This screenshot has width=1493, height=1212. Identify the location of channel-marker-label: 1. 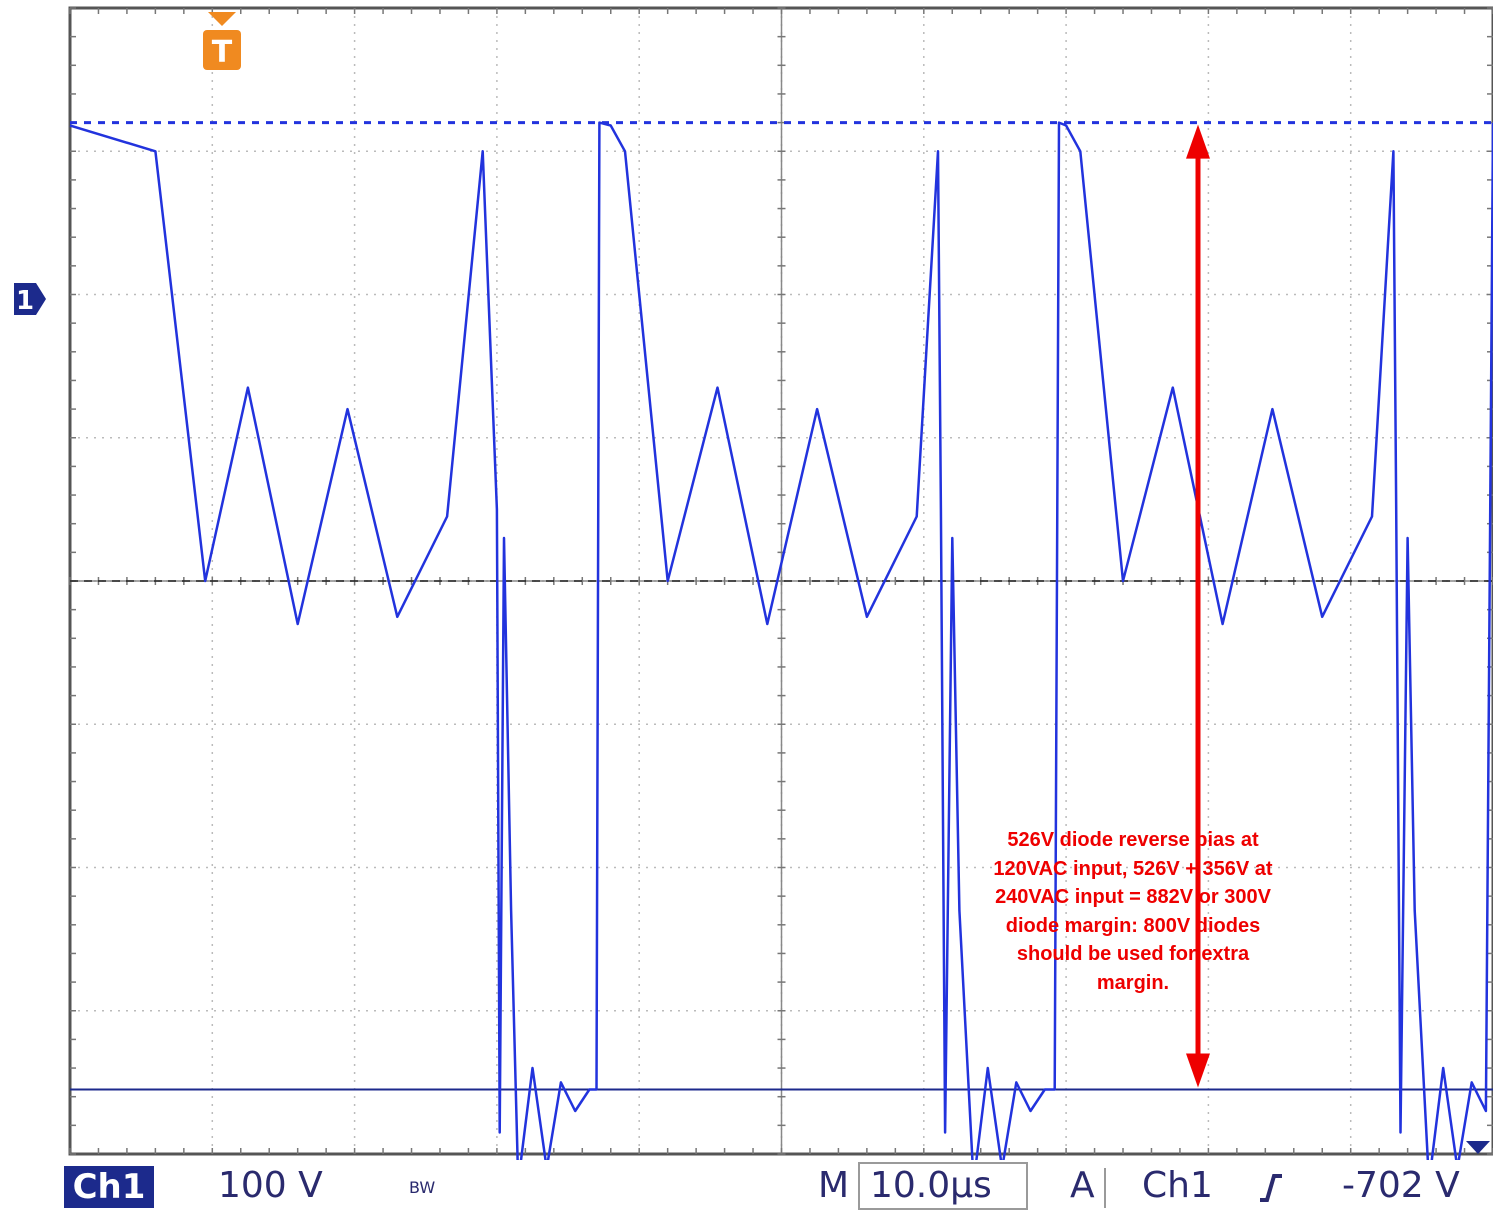
(25, 301).